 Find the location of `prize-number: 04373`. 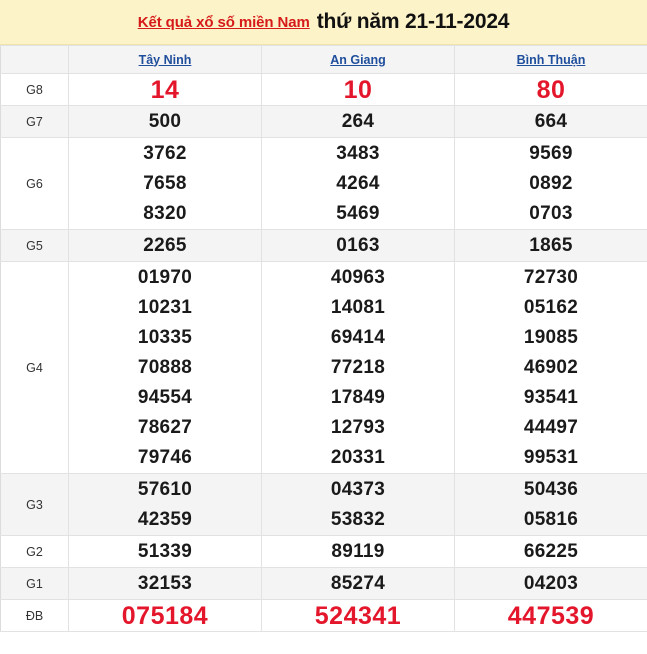

prize-number: 04373 is located at coordinates (358, 489).